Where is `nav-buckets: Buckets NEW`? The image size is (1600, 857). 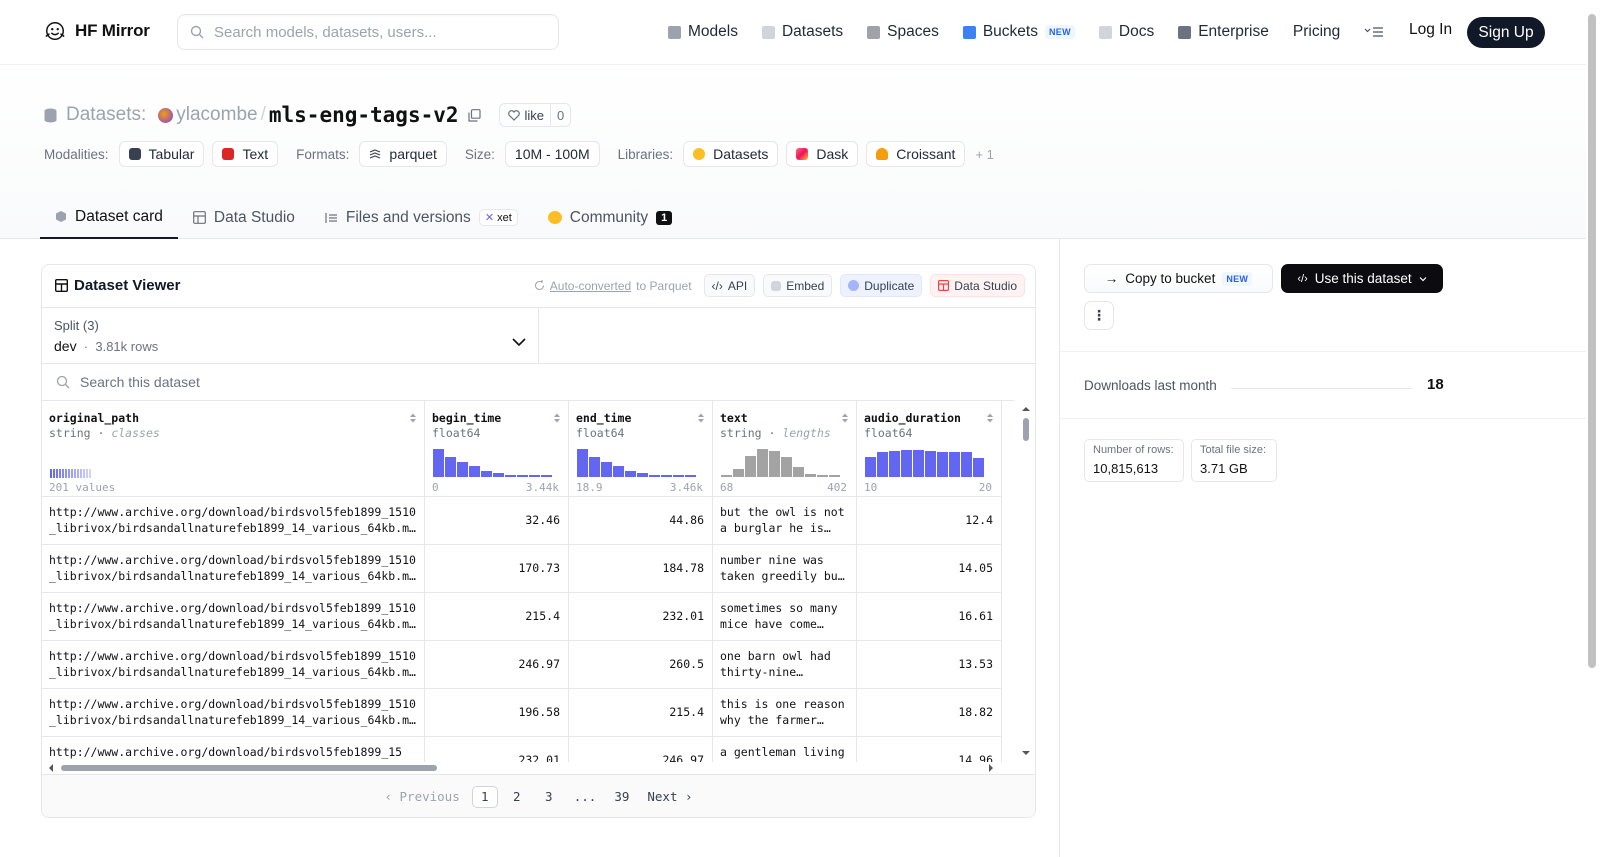
nav-buckets: Buckets NEW is located at coordinates (1018, 32).